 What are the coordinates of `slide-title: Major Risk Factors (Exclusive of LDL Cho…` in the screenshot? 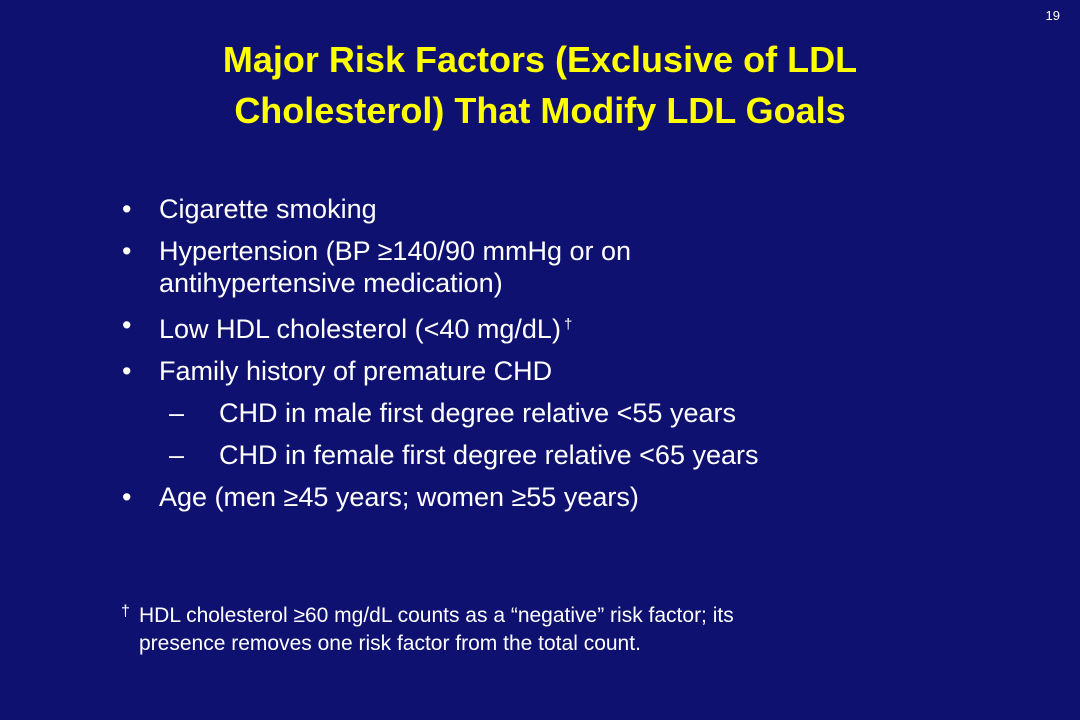 It's located at (540, 85).